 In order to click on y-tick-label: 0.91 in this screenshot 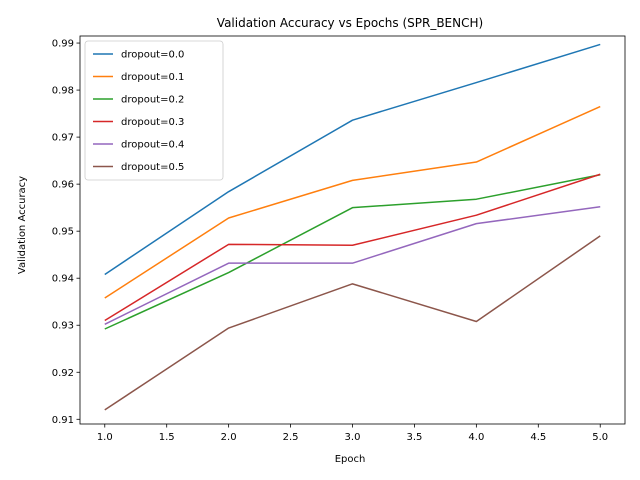, I will do `click(63, 420)`.